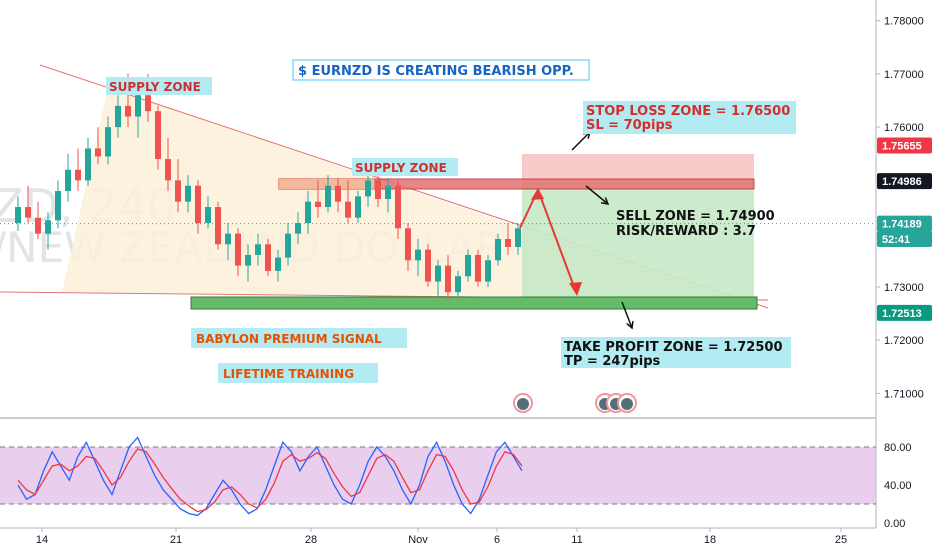  Describe the element at coordinates (630, 325) in the screenshot. I see `take-profit-callout-arrow-head` at that location.